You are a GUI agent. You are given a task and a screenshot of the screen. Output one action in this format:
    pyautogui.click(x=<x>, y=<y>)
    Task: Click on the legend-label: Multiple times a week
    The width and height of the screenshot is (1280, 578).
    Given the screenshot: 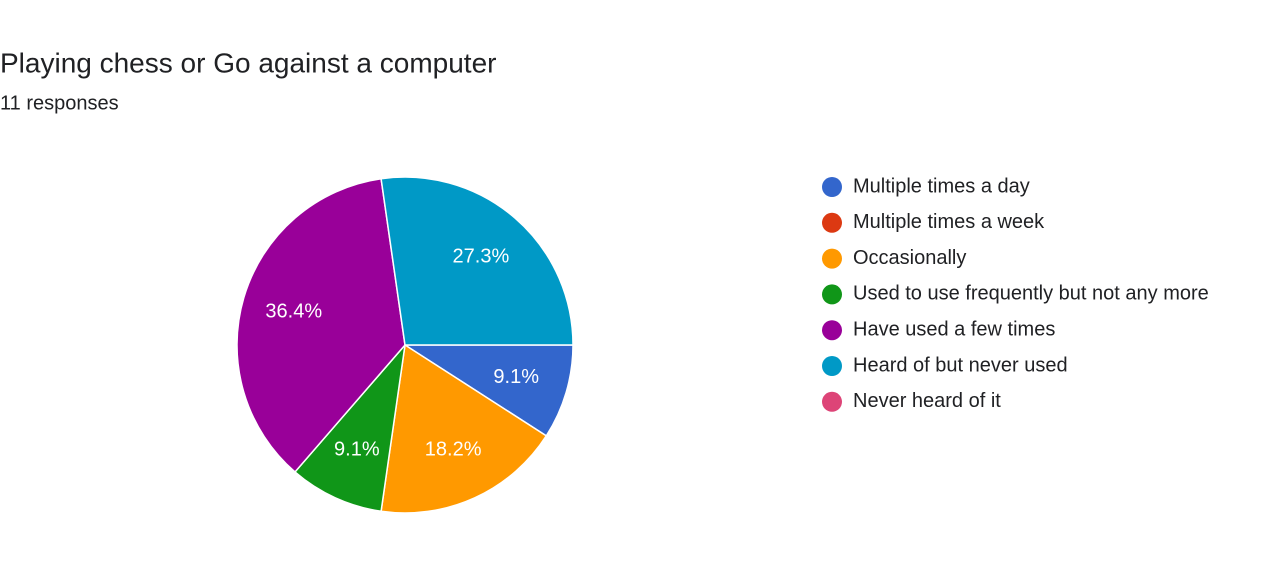 What is the action you would take?
    pyautogui.click(x=949, y=222)
    